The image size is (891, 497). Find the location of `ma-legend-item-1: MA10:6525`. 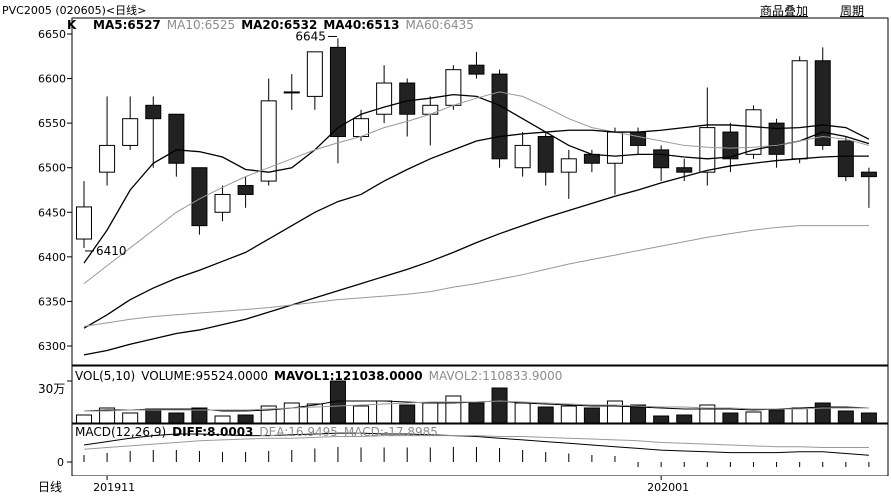

ma-legend-item-1: MA10:6525 is located at coordinates (201, 25).